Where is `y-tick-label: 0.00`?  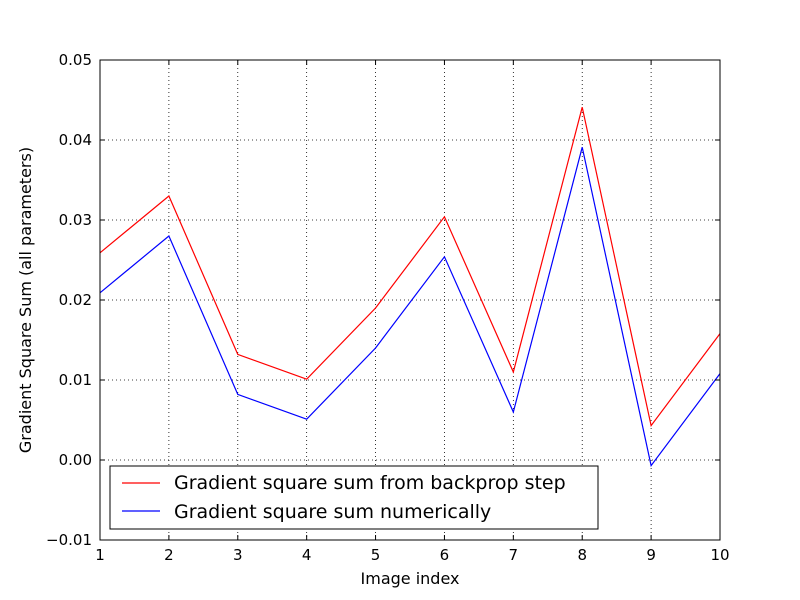 y-tick-label: 0.00 is located at coordinates (75, 460).